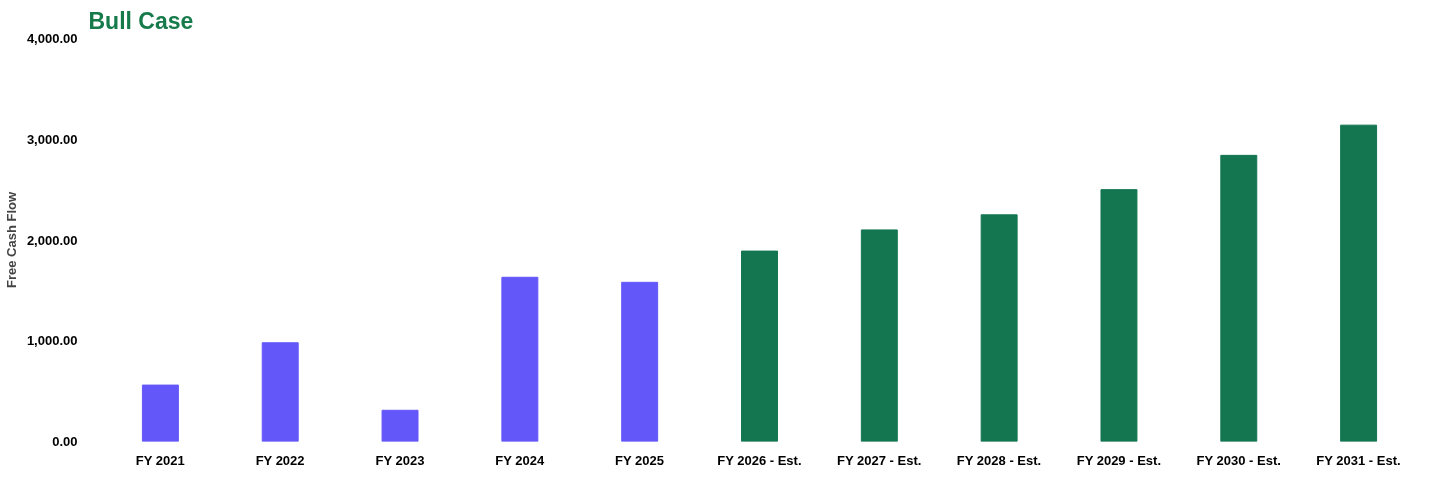 The height and width of the screenshot is (477, 1456). I want to click on y-tick-label: 2,000.00, so click(52, 240).